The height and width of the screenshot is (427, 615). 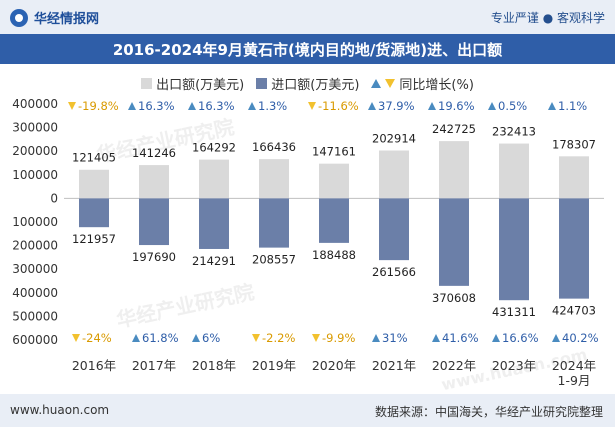 I want to click on import-data-label: 188488, so click(x=334, y=255).